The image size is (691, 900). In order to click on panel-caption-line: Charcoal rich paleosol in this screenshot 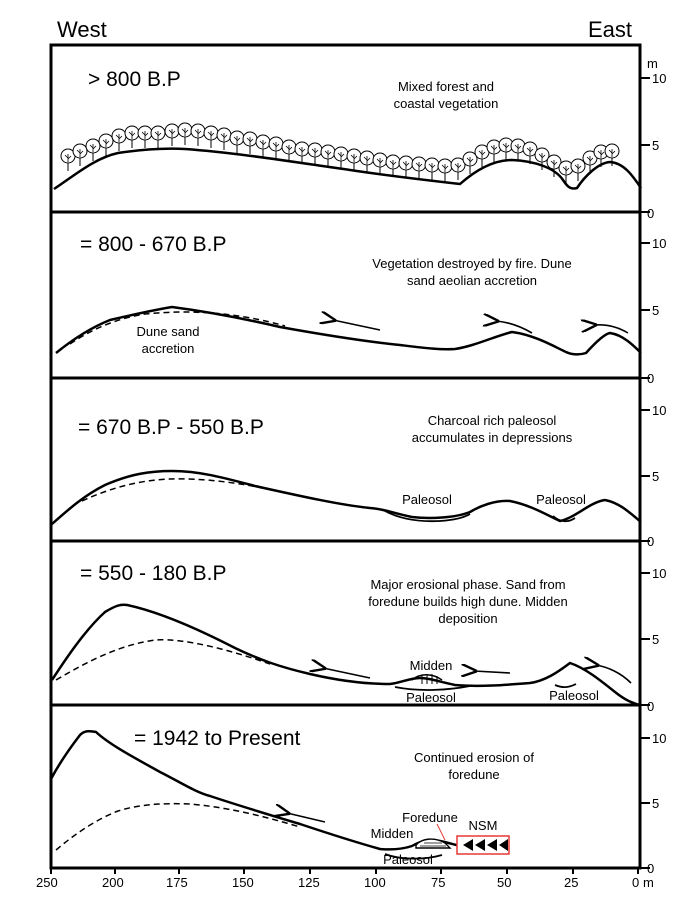, I will do `click(492, 420)`.